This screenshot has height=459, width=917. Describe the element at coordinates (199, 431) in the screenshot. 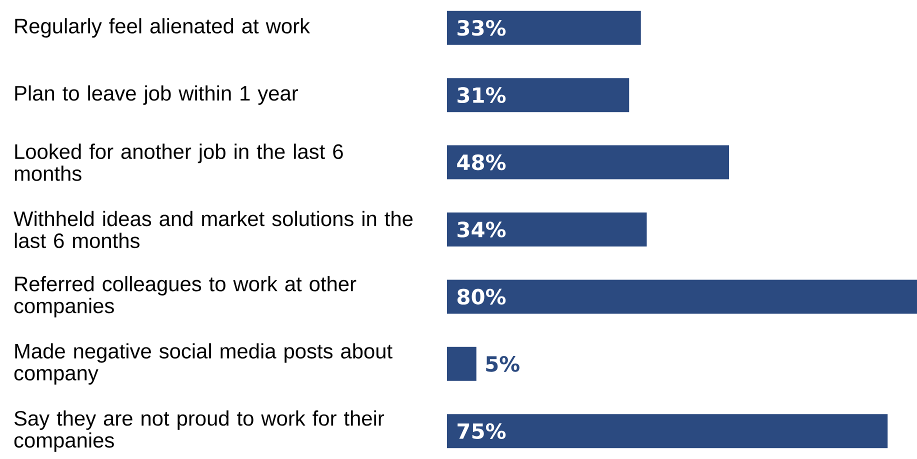

I see `y-tick-label: Say they are not proud to work for their companies` at that location.